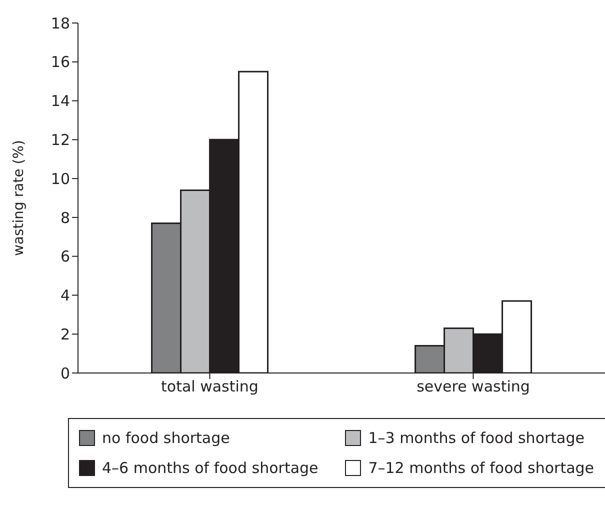 This screenshot has height=511, width=605. I want to click on legend-label: 7–12 months of food shortage, so click(481, 468).